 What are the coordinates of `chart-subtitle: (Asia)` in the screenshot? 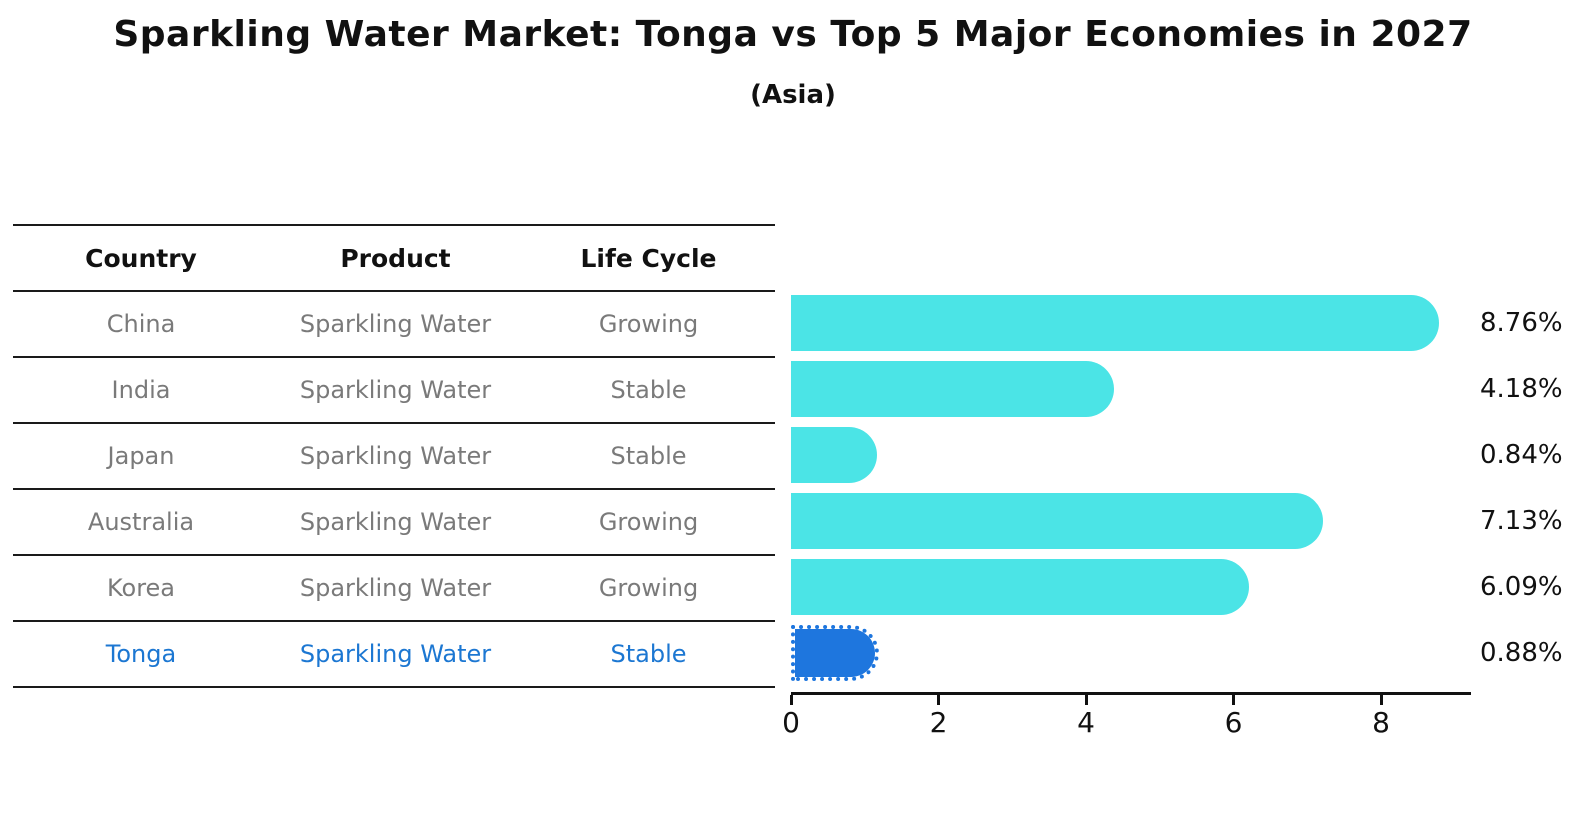 It's located at (793, 95).